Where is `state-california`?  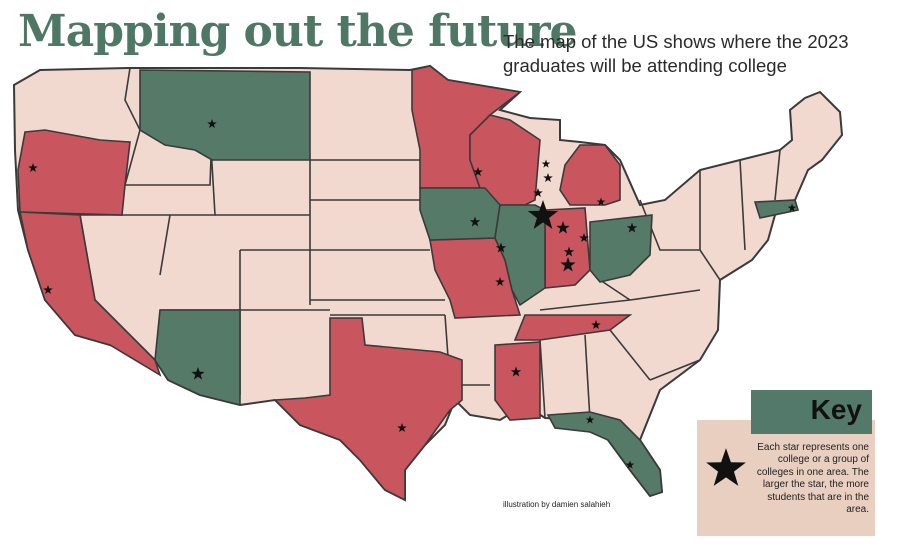
state-california is located at coordinates (90, 294).